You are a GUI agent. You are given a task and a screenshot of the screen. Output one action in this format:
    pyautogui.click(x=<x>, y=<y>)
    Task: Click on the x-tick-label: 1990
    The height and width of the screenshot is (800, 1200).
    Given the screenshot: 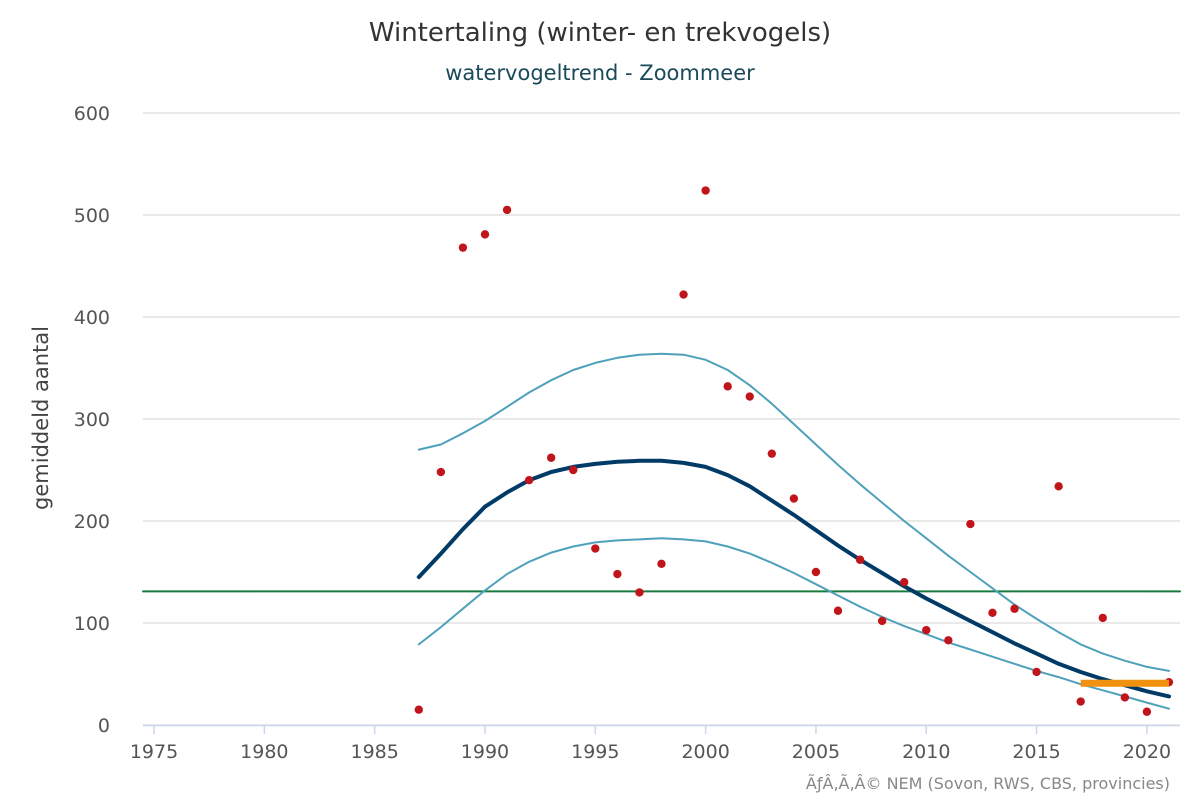 What is the action you would take?
    pyautogui.click(x=485, y=752)
    